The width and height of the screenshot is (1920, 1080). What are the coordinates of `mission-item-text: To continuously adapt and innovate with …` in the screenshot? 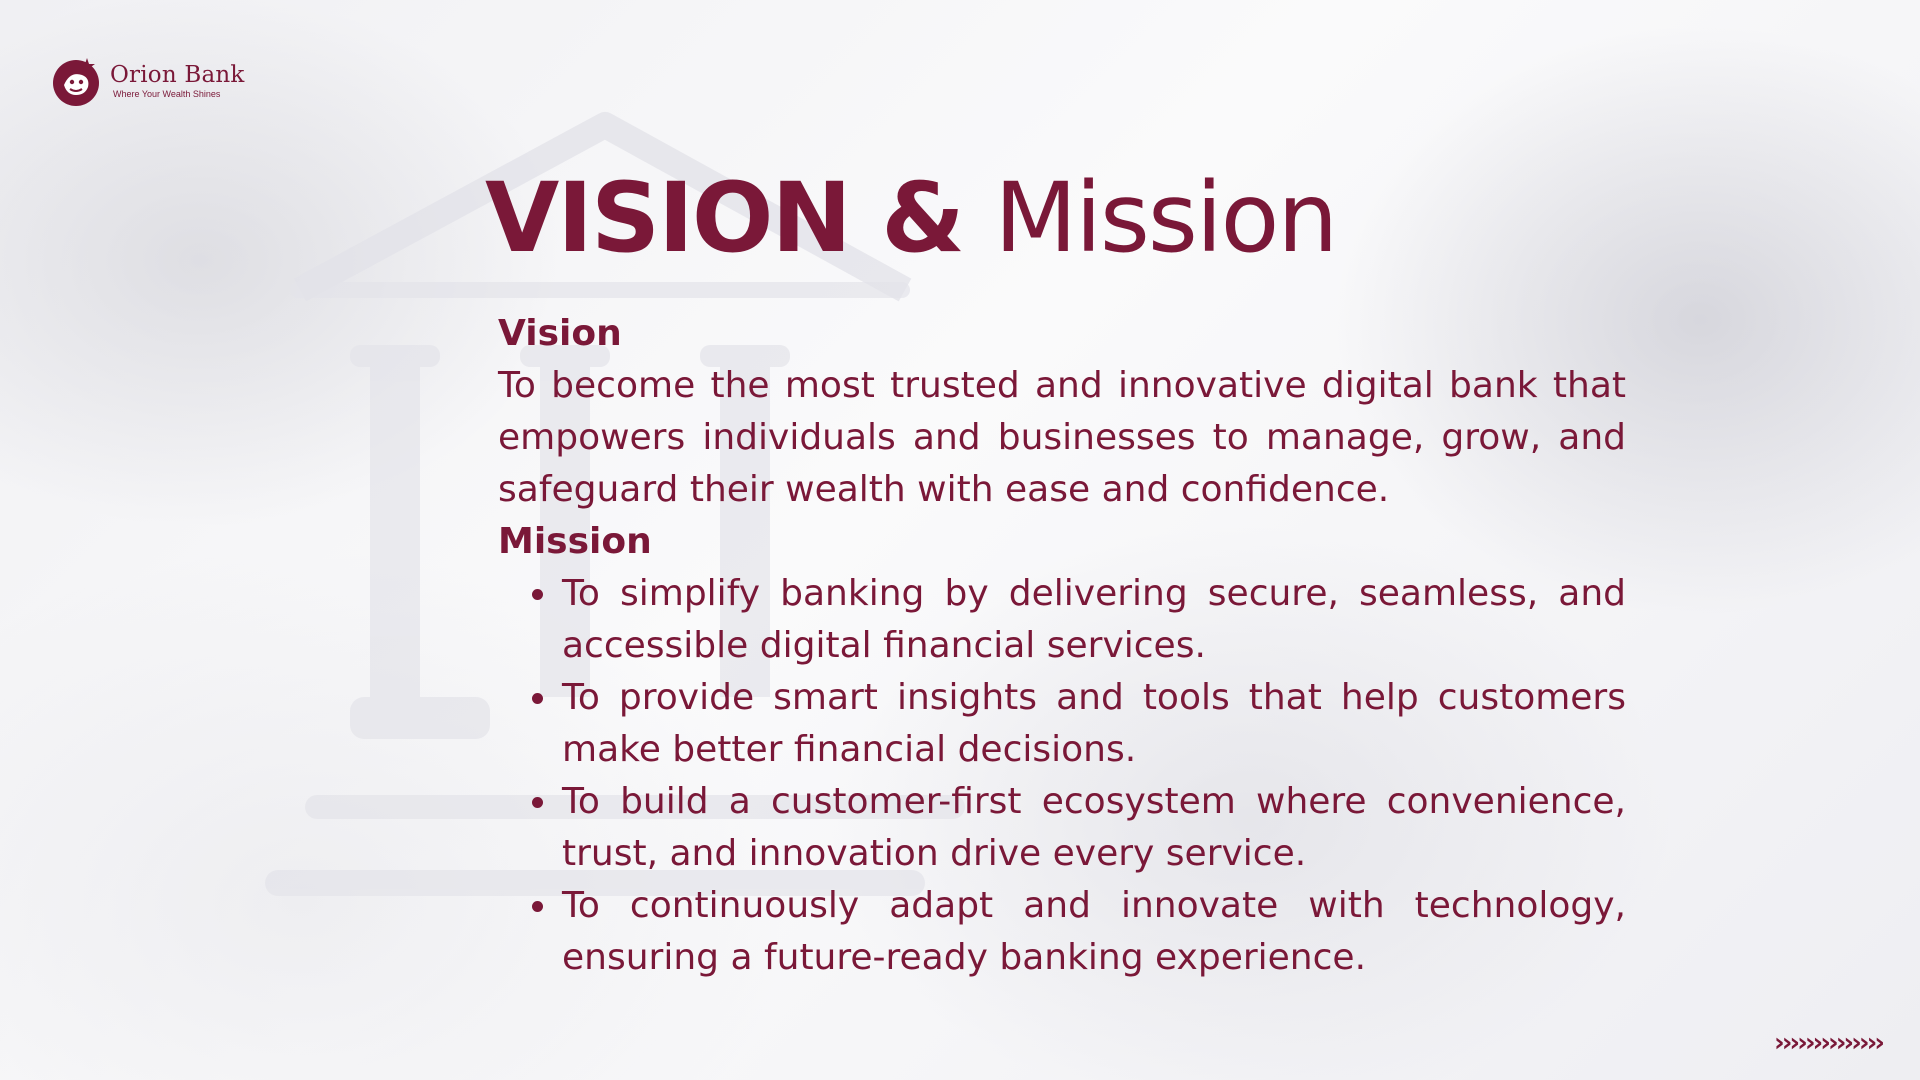 It's located at (1094, 931).